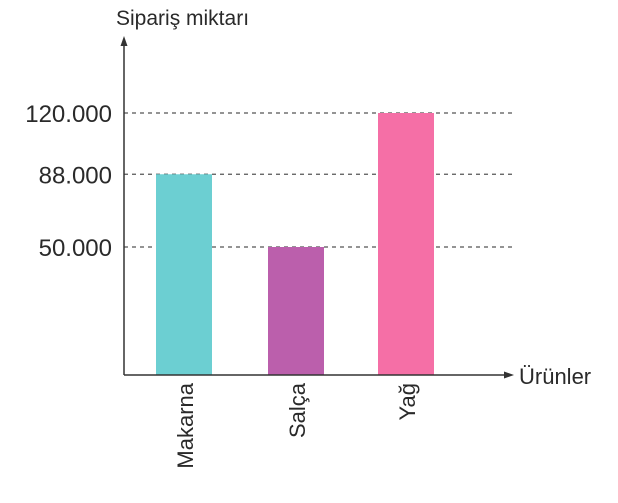 The height and width of the screenshot is (503, 618). Describe the element at coordinates (75, 175) in the screenshot. I see `y-tick-label: 88.000` at that location.